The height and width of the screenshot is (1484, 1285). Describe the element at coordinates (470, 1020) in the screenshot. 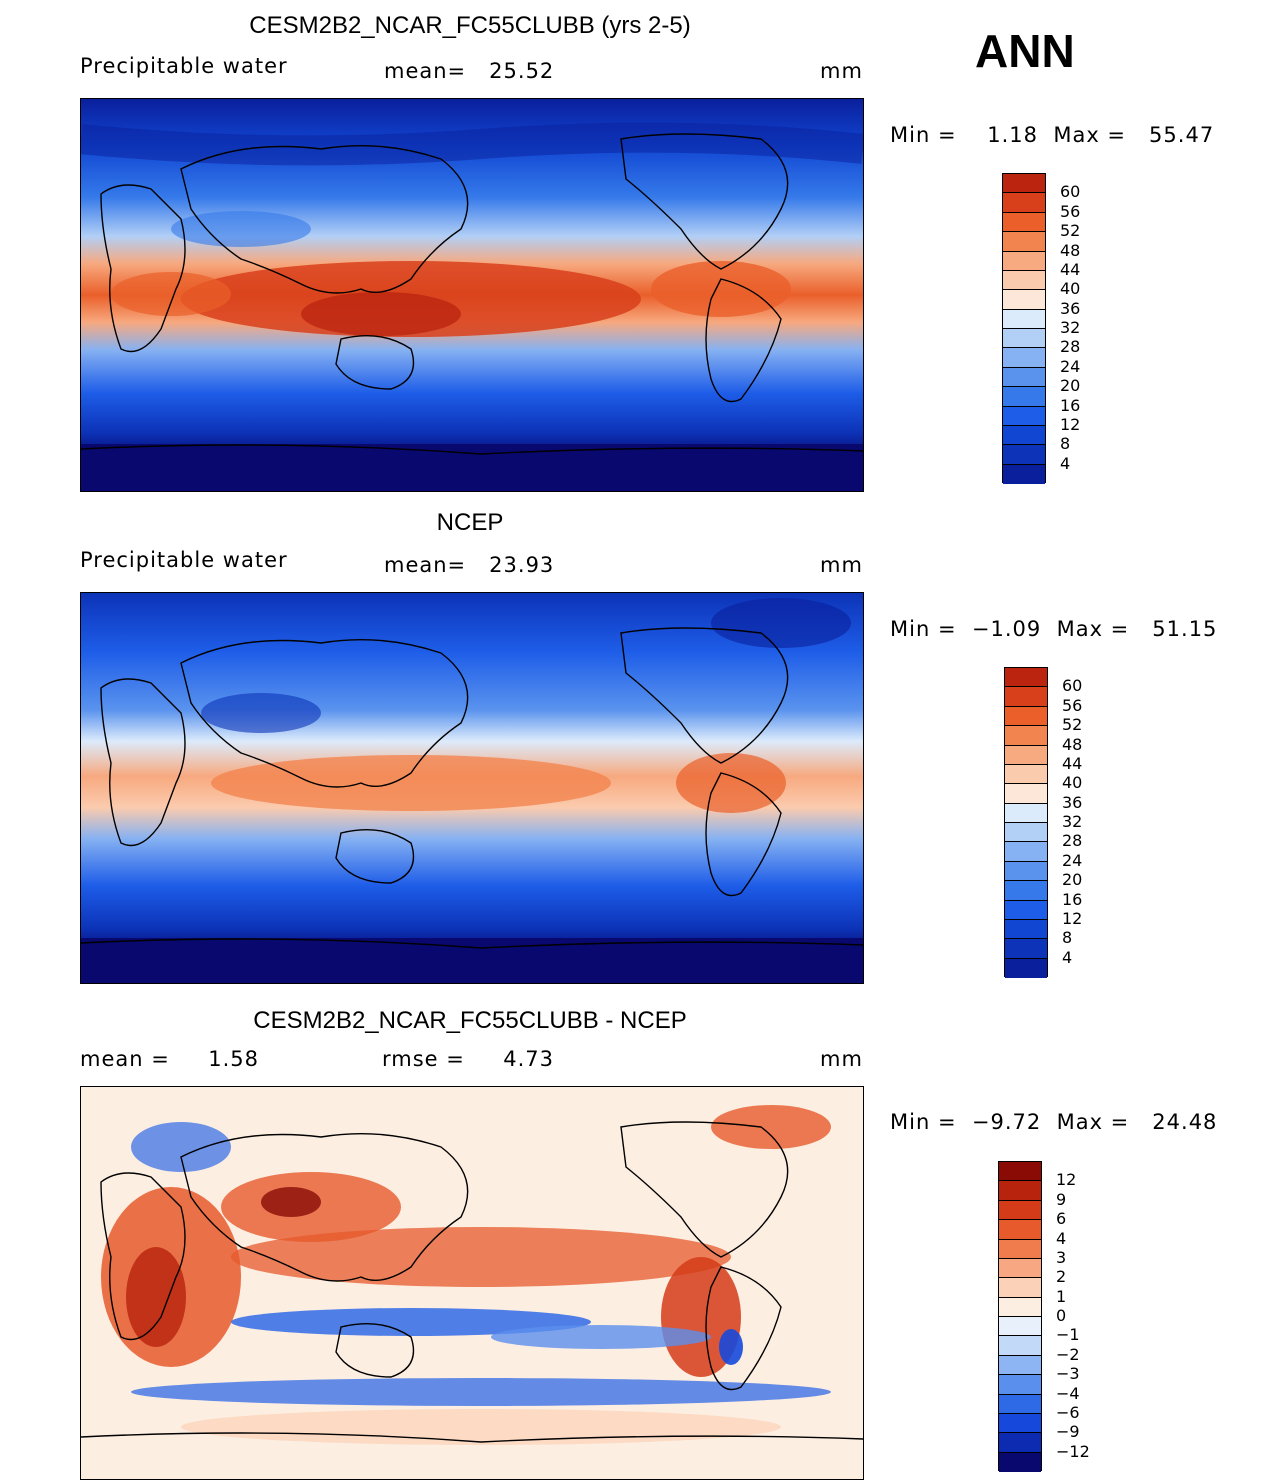

I see `panel-3-title: CESM2B2_NCAR_FC55CLUBB - NCEP` at that location.